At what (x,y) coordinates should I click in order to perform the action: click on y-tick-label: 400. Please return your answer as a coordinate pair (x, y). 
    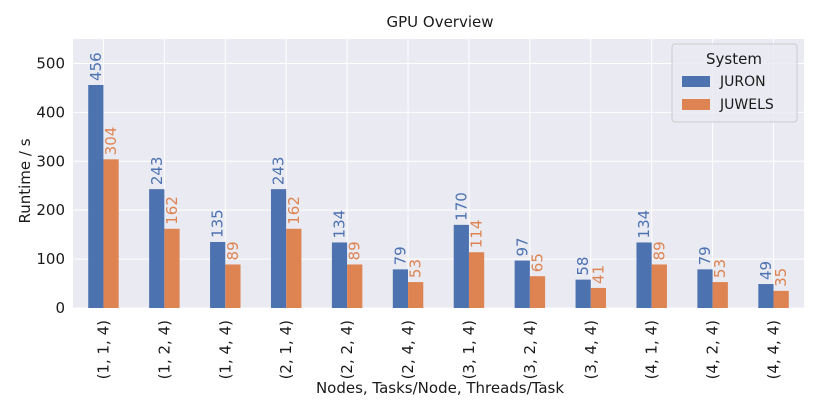
    Looking at the image, I should click on (50, 112).